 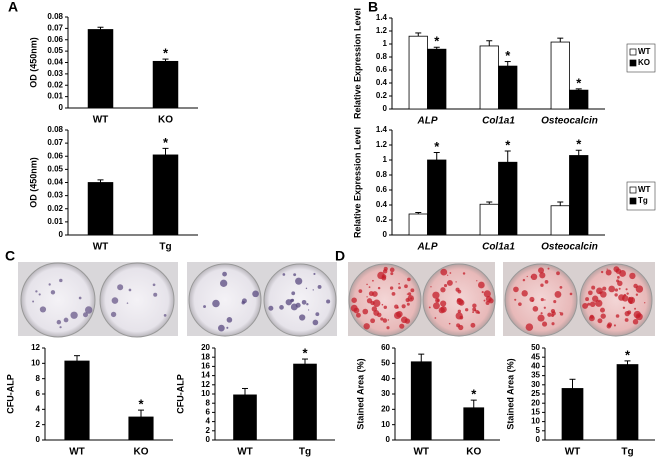 What do you see at coordinates (535, 412) in the screenshot?
I see `y-tick-label: 15` at bounding box center [535, 412].